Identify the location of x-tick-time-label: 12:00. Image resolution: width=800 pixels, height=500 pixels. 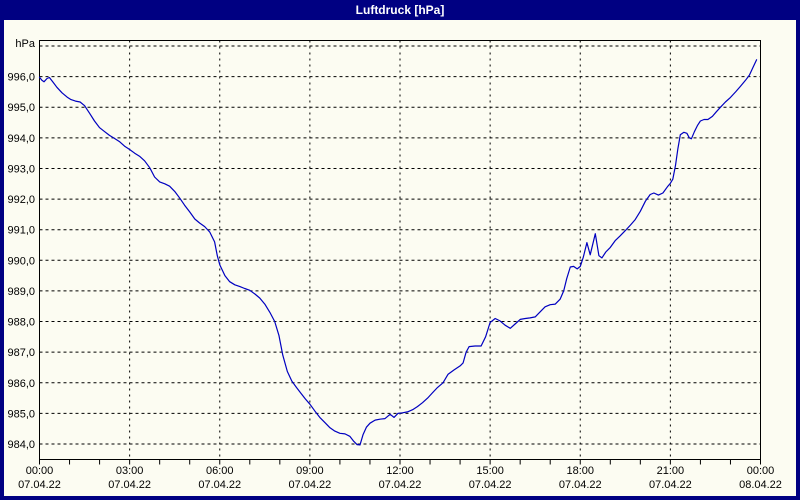
(400, 471).